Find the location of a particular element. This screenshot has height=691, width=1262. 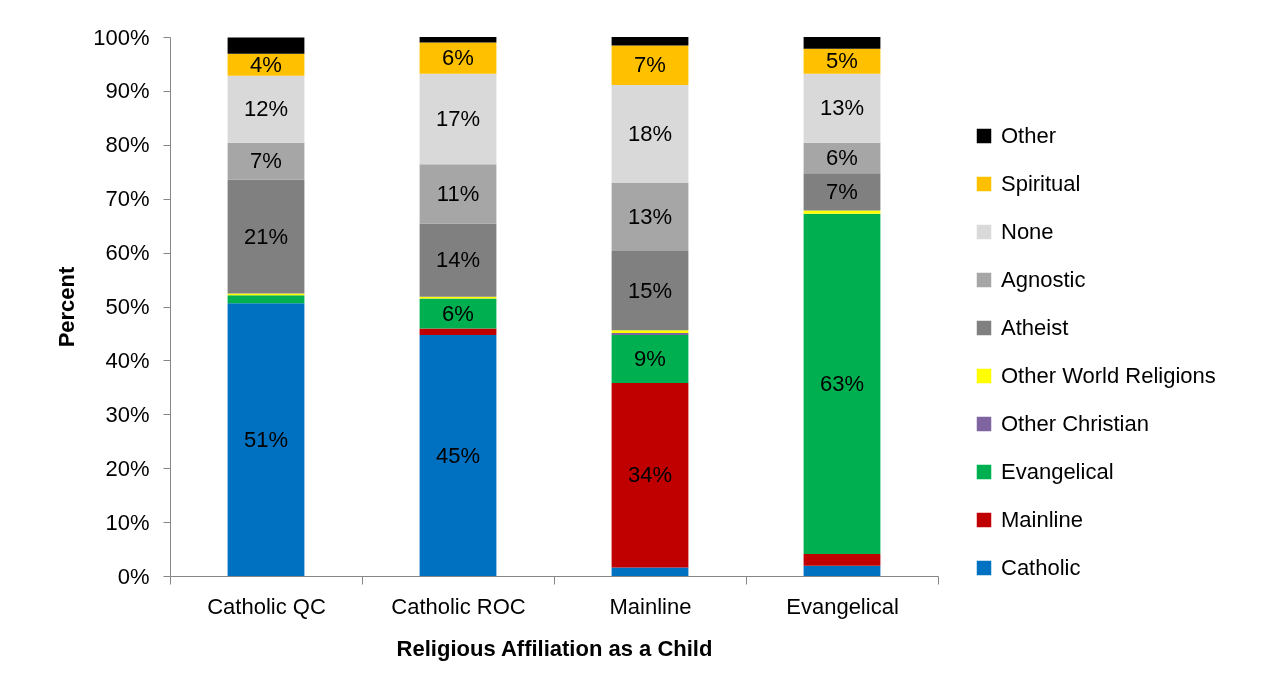

data-label: 21% is located at coordinates (266, 236).